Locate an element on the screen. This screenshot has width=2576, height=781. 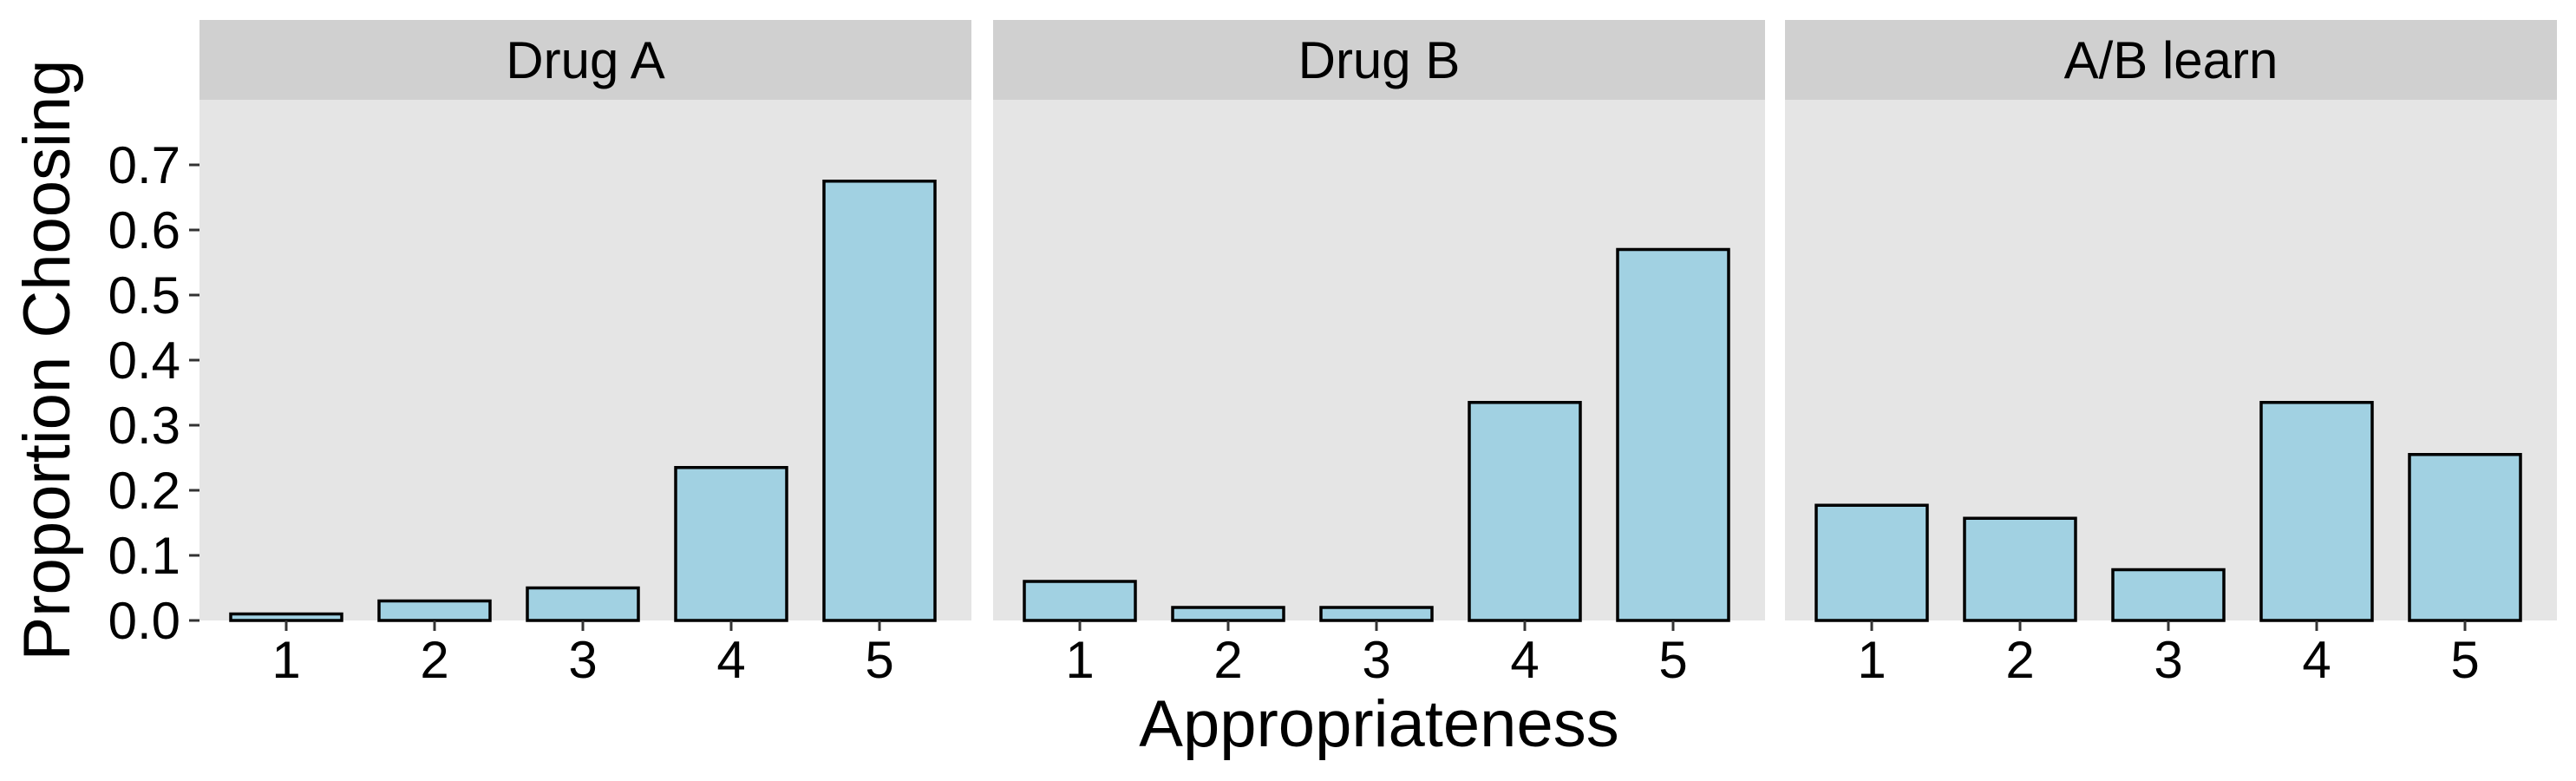
facet-title: A/B learn is located at coordinates (2171, 60).